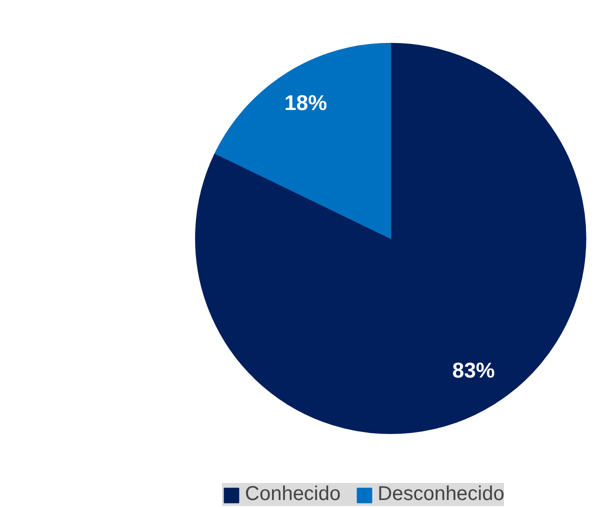 This screenshot has width=595, height=508. I want to click on legend-label: Conhecido, so click(293, 494).